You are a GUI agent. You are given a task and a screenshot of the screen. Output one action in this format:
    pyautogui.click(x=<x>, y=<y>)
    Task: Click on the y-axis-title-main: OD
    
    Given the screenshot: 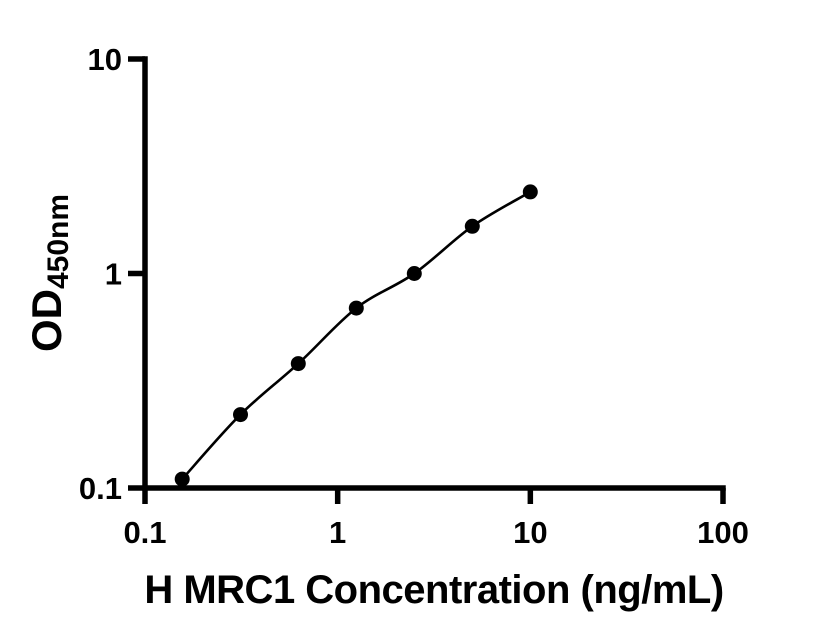 What is the action you would take?
    pyautogui.click(x=46, y=320)
    